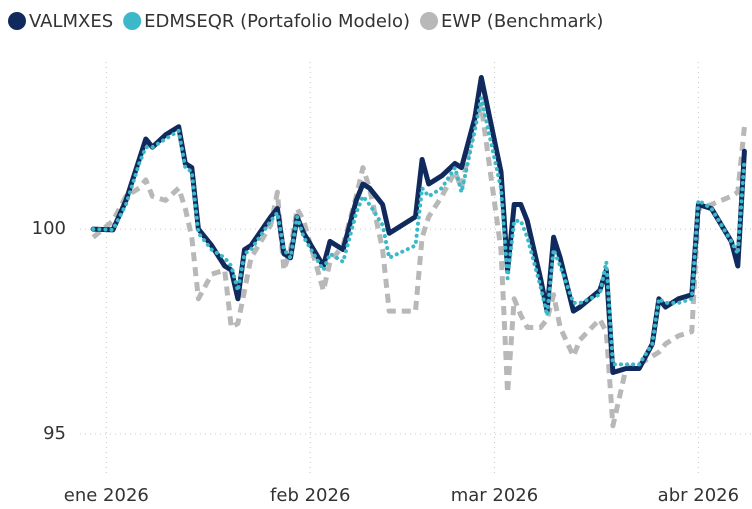  What do you see at coordinates (49, 228) in the screenshot?
I see `y-tick-label: 100` at bounding box center [49, 228].